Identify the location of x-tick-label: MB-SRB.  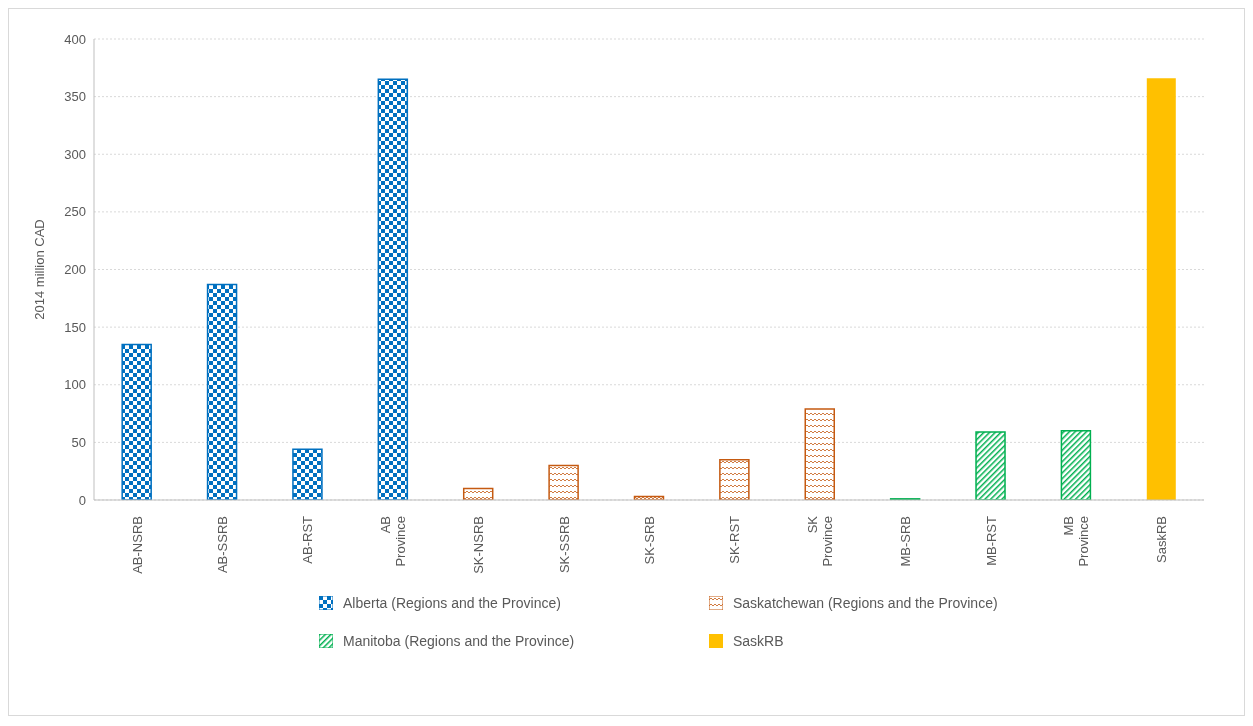
(905, 541).